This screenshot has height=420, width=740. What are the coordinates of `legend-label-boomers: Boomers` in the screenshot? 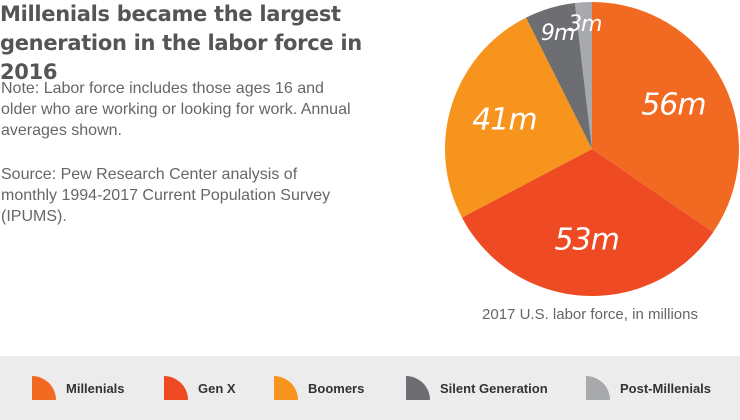 It's located at (336, 388).